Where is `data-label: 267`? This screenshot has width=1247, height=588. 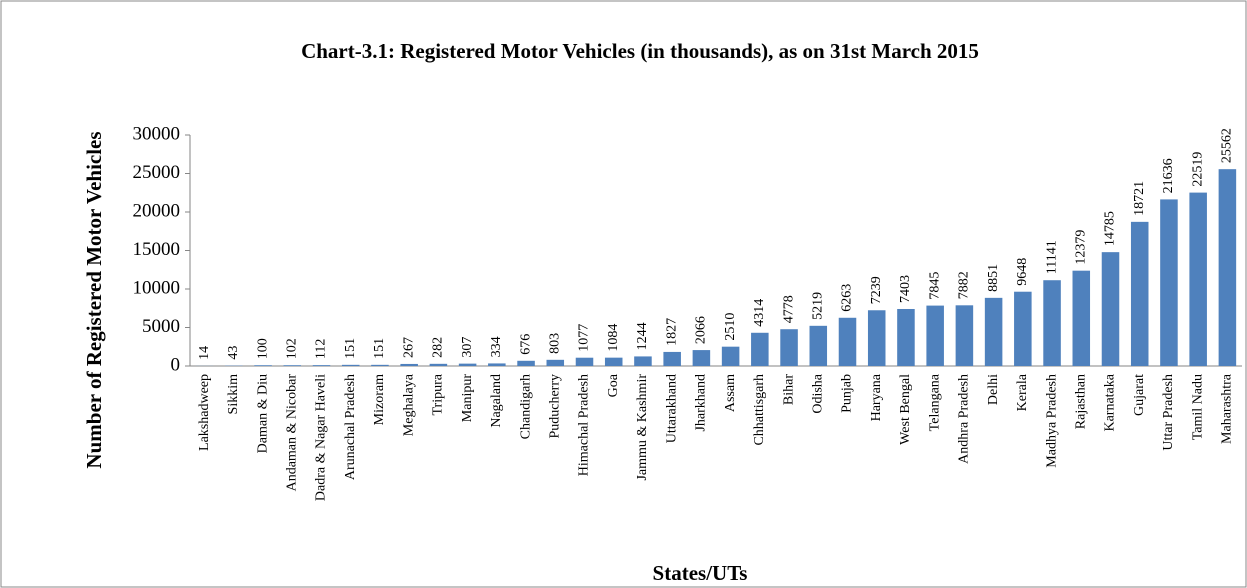
data-label: 267 is located at coordinates (408, 347).